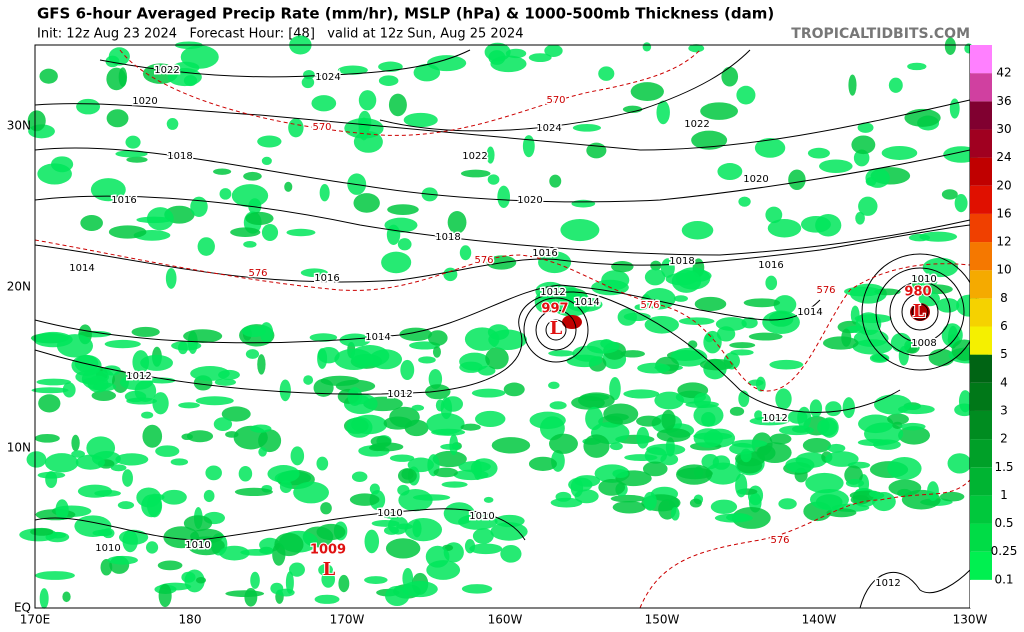 The width and height of the screenshot is (1024, 632). What do you see at coordinates (19, 448) in the screenshot?
I see `lat-label: 10N` at bounding box center [19, 448].